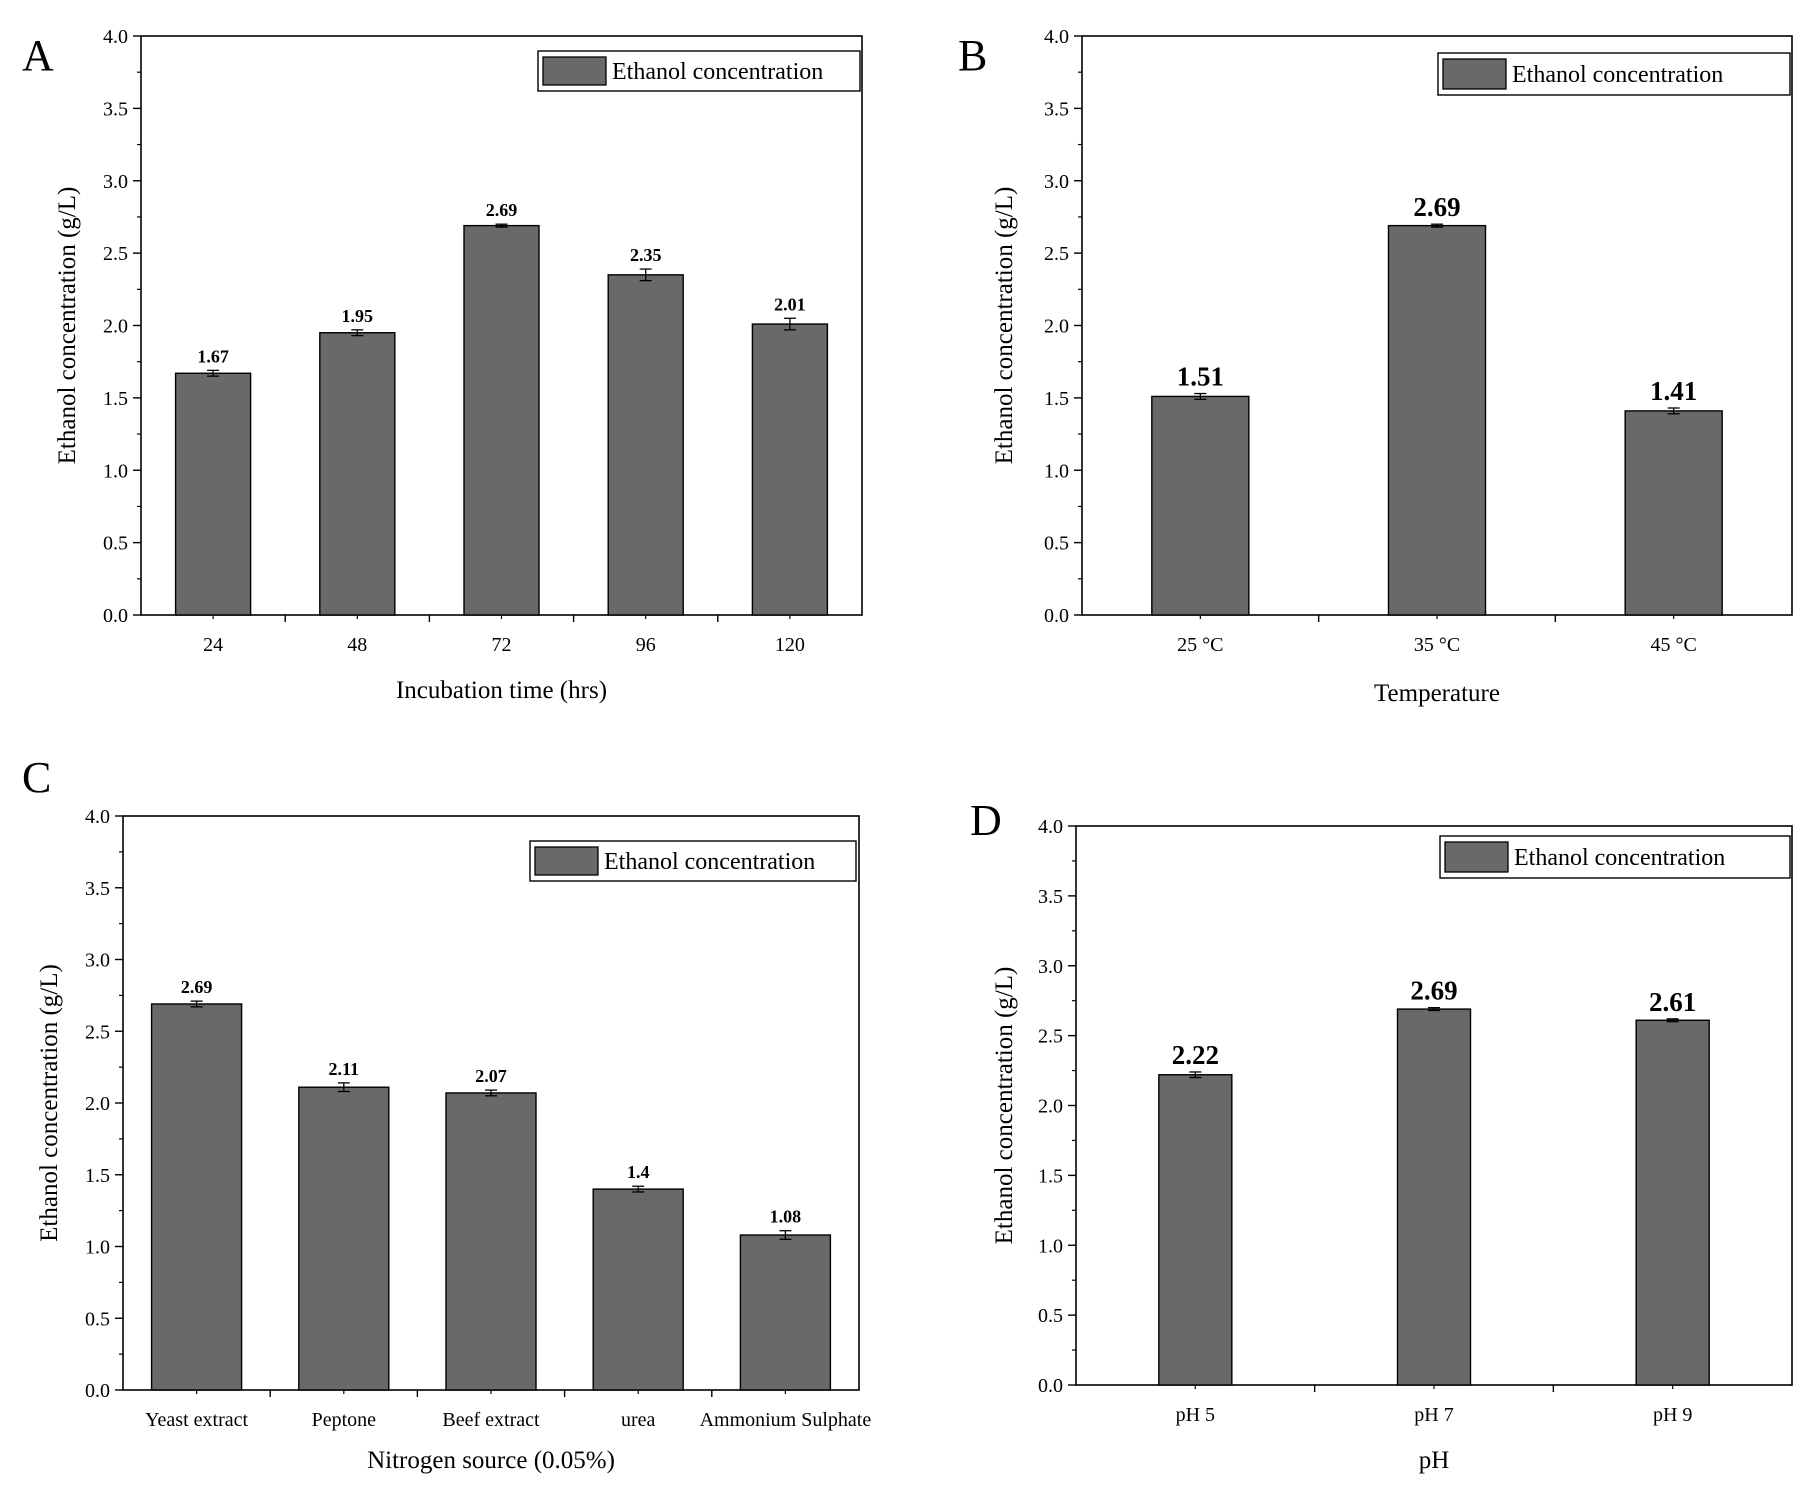  Describe the element at coordinates (972, 55) in the screenshot. I see `panel-letter: B` at that location.